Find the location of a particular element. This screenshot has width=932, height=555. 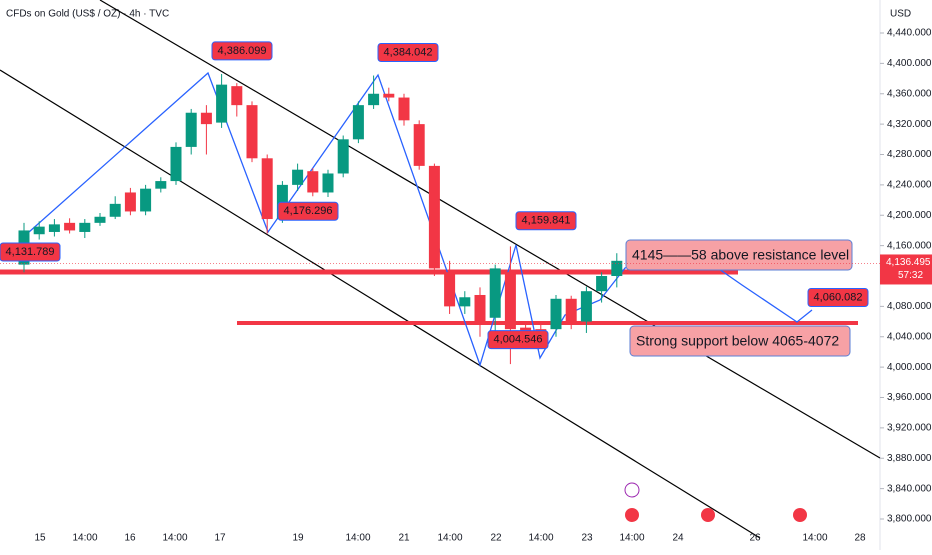

price-label: 4,060.082 is located at coordinates (838, 297).